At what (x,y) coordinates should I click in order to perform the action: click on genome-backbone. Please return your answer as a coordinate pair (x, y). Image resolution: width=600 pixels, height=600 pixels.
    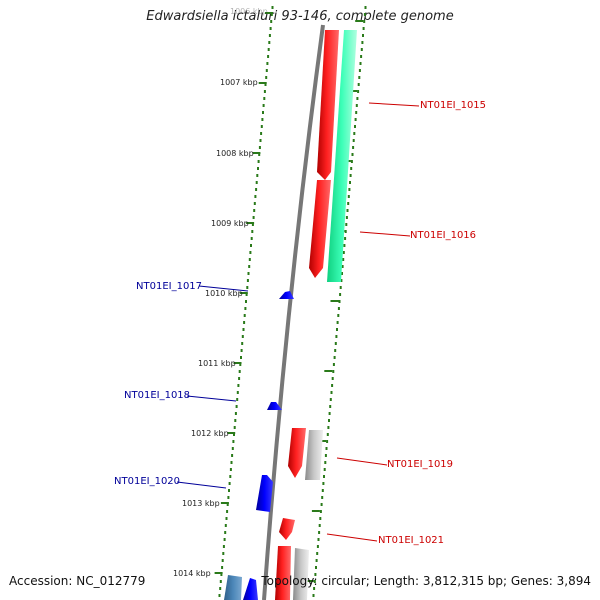
    Looking at the image, I should click on (293, 312).